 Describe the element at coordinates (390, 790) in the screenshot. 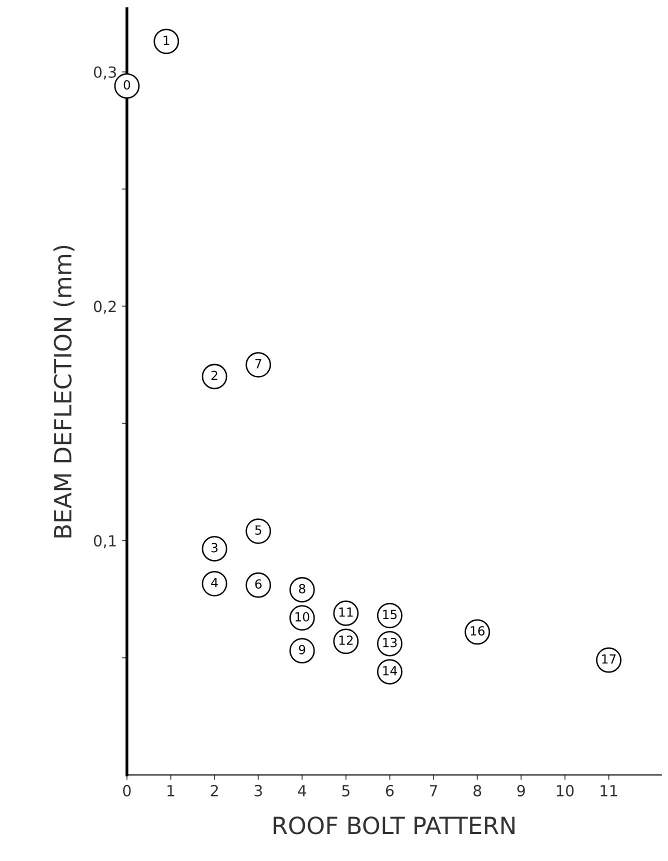

I see `x-tick-label: 6` at that location.